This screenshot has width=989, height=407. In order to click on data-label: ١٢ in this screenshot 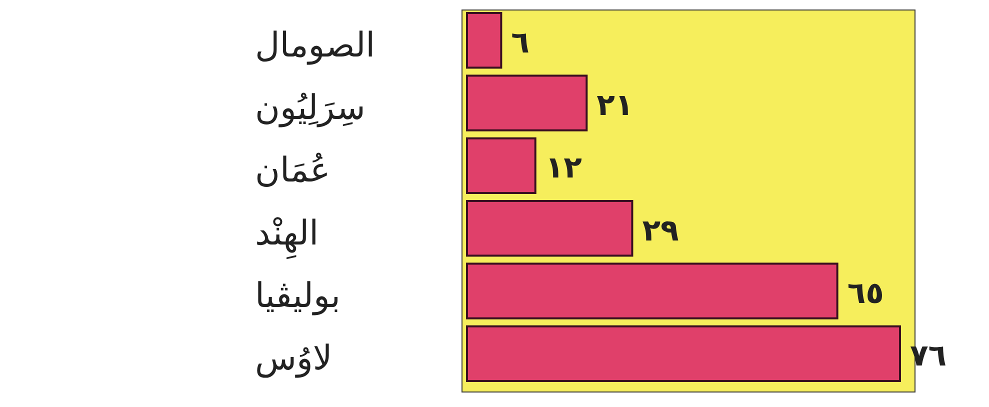, I will do `click(563, 168)`.